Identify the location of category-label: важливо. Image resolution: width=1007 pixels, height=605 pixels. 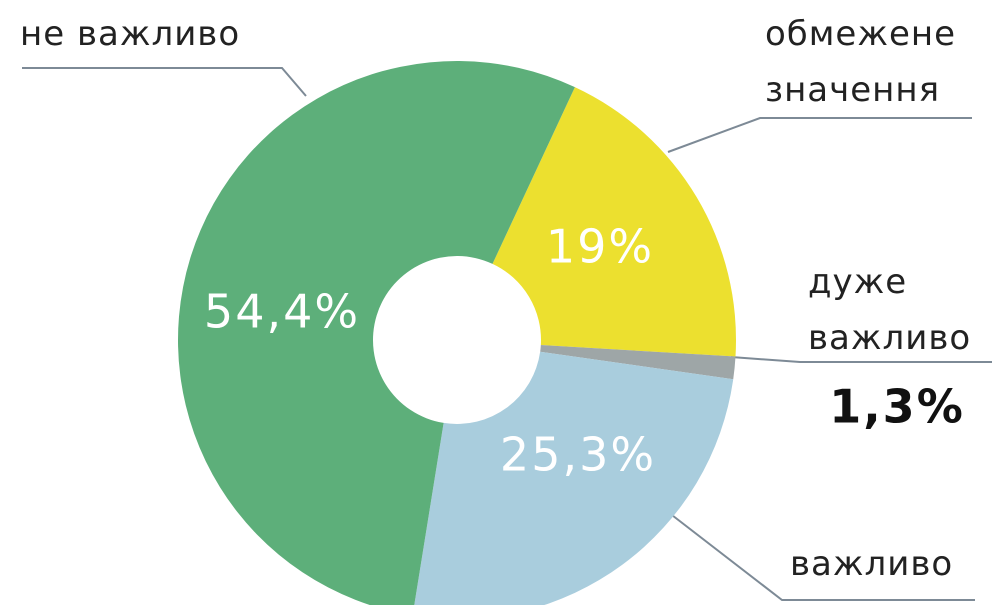
(872, 564).